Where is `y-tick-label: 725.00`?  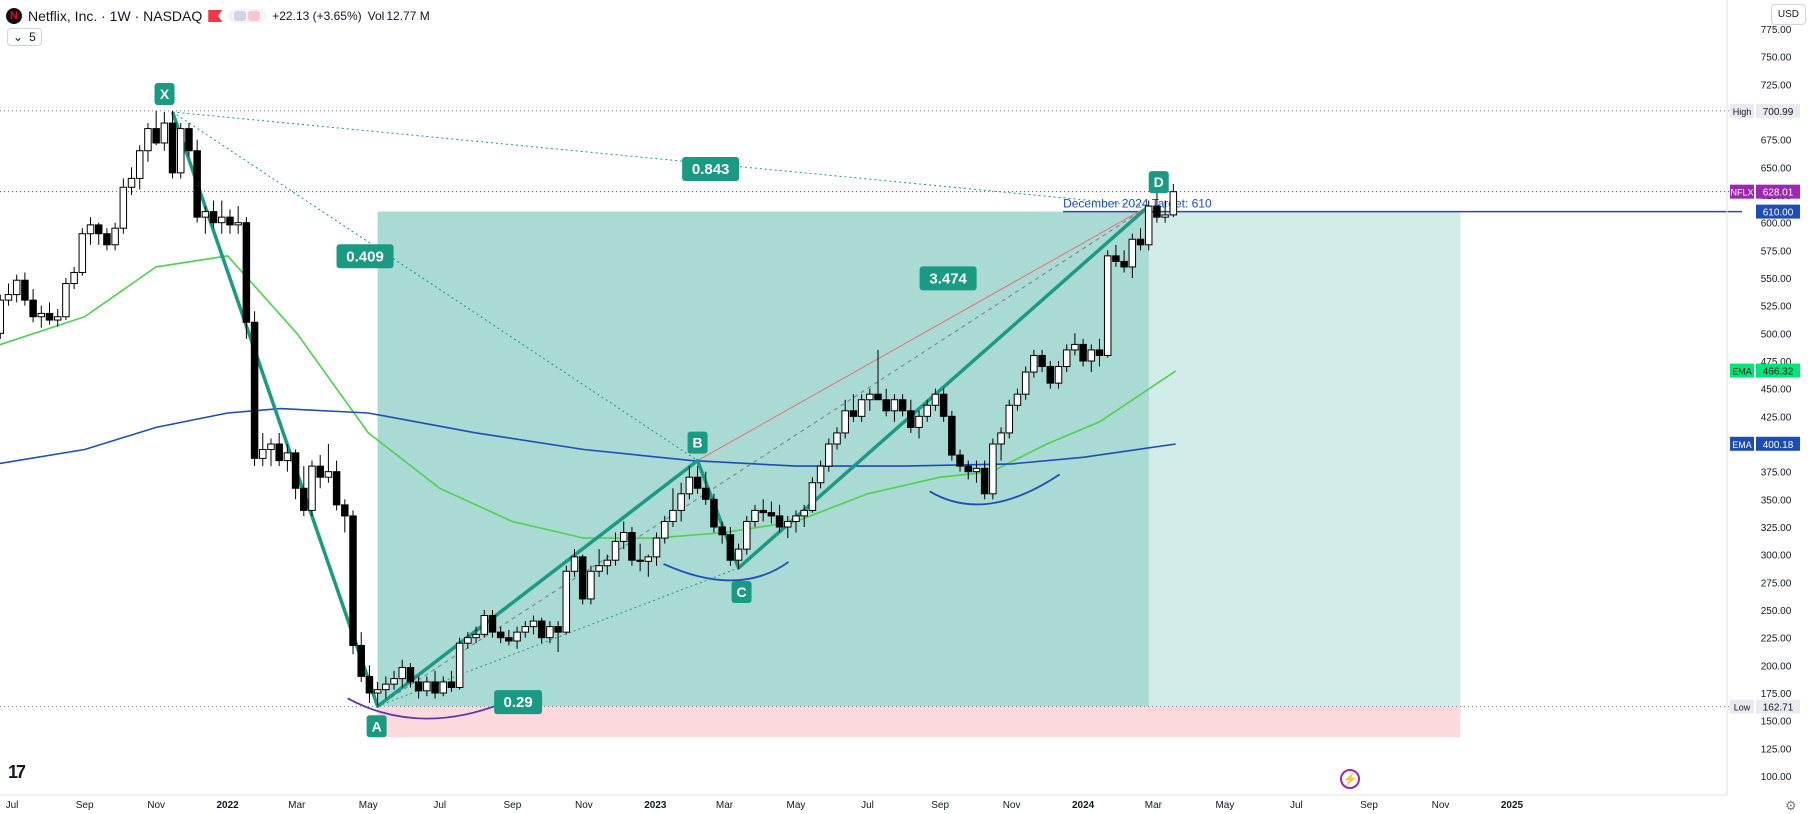 y-tick-label: 725.00 is located at coordinates (1776, 85).